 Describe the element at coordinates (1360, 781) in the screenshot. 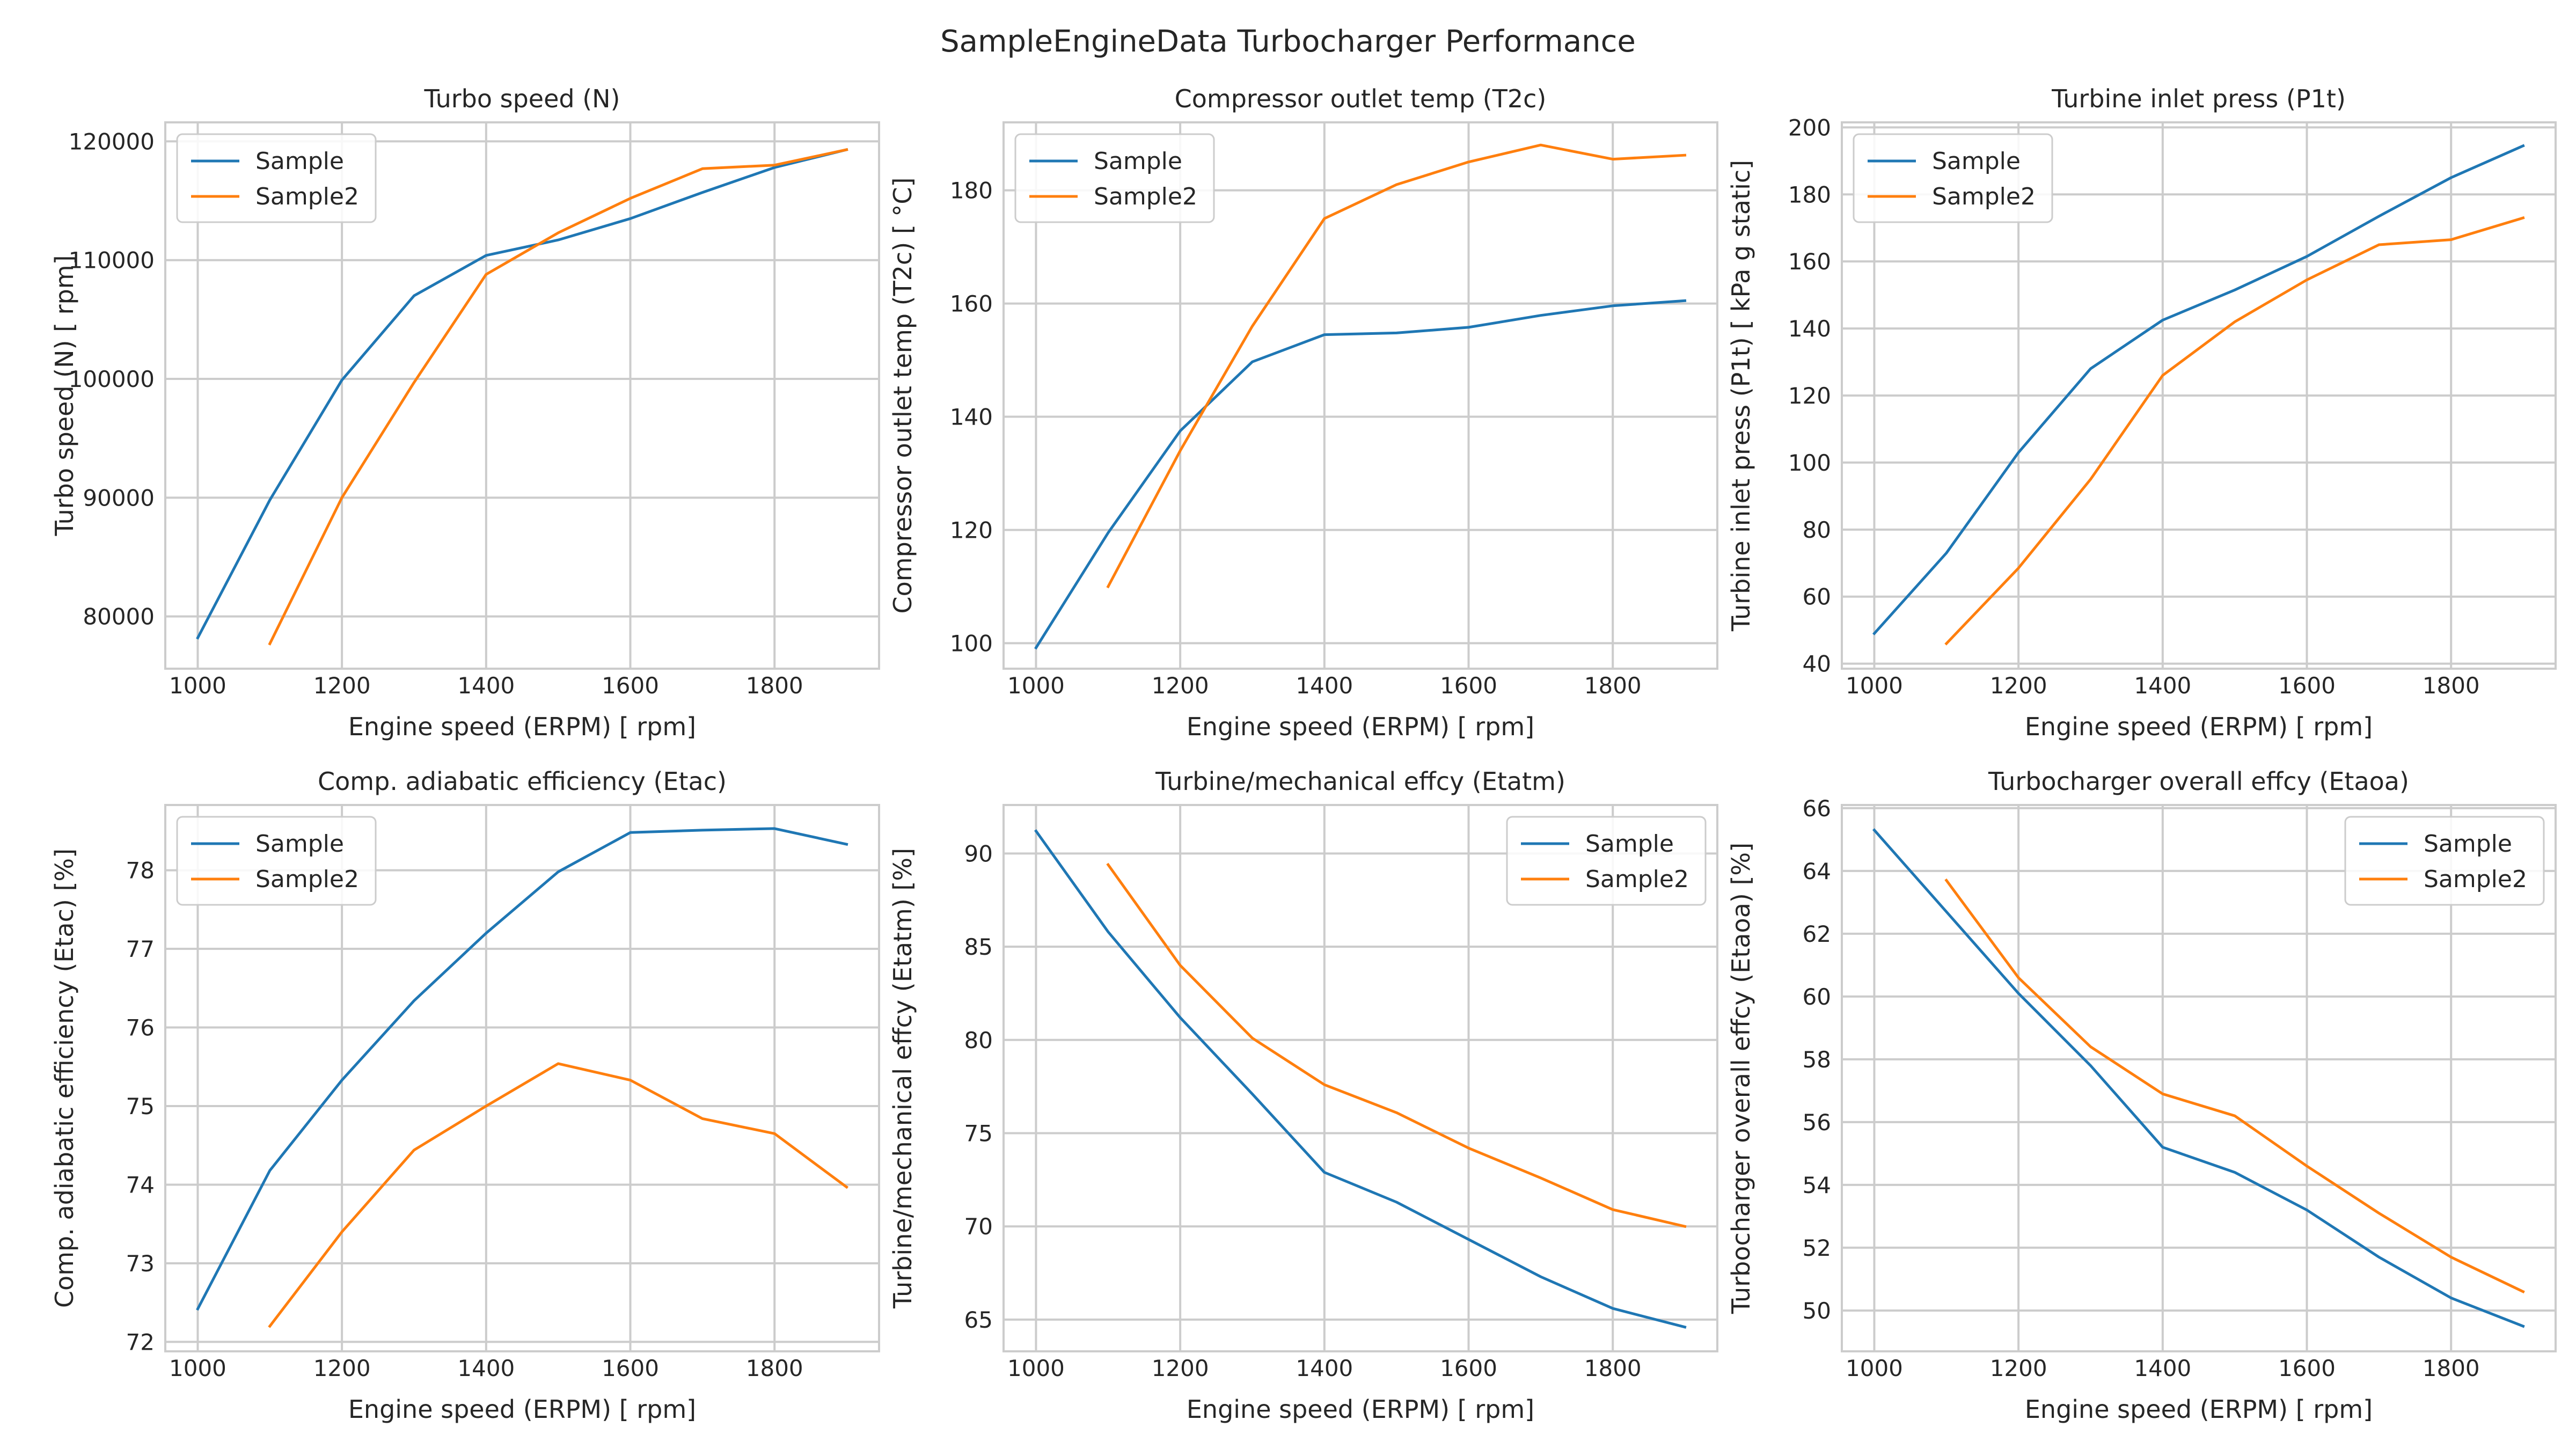

I see `axes-title: Turbine/mechanical effcy (Etatm)` at that location.